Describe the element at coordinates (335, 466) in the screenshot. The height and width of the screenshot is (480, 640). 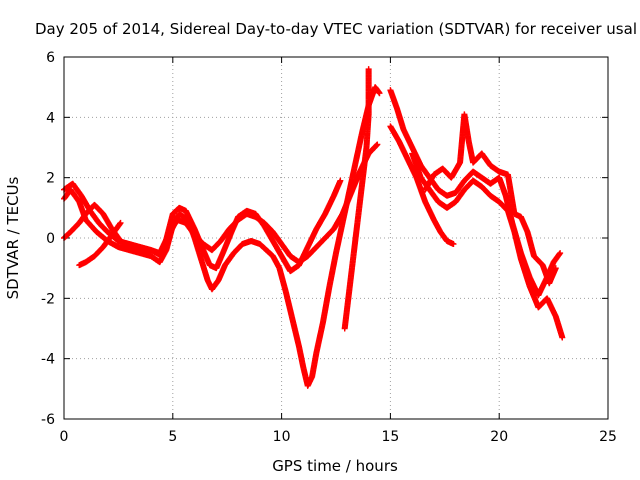
I see `x-axis-label: GPS time / hours` at that location.